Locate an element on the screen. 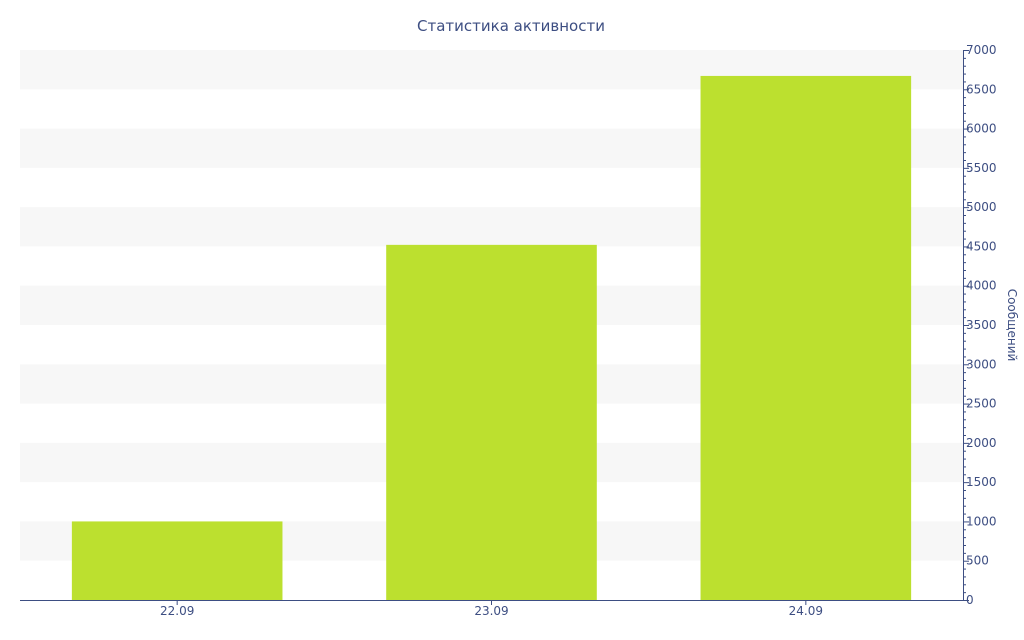 The width and height of the screenshot is (1024, 640). y-tick-label: 6500 is located at coordinates (981, 89).